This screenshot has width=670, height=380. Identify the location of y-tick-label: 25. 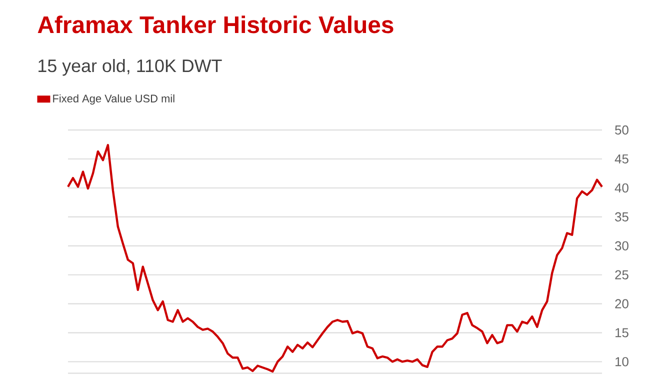
(621, 275).